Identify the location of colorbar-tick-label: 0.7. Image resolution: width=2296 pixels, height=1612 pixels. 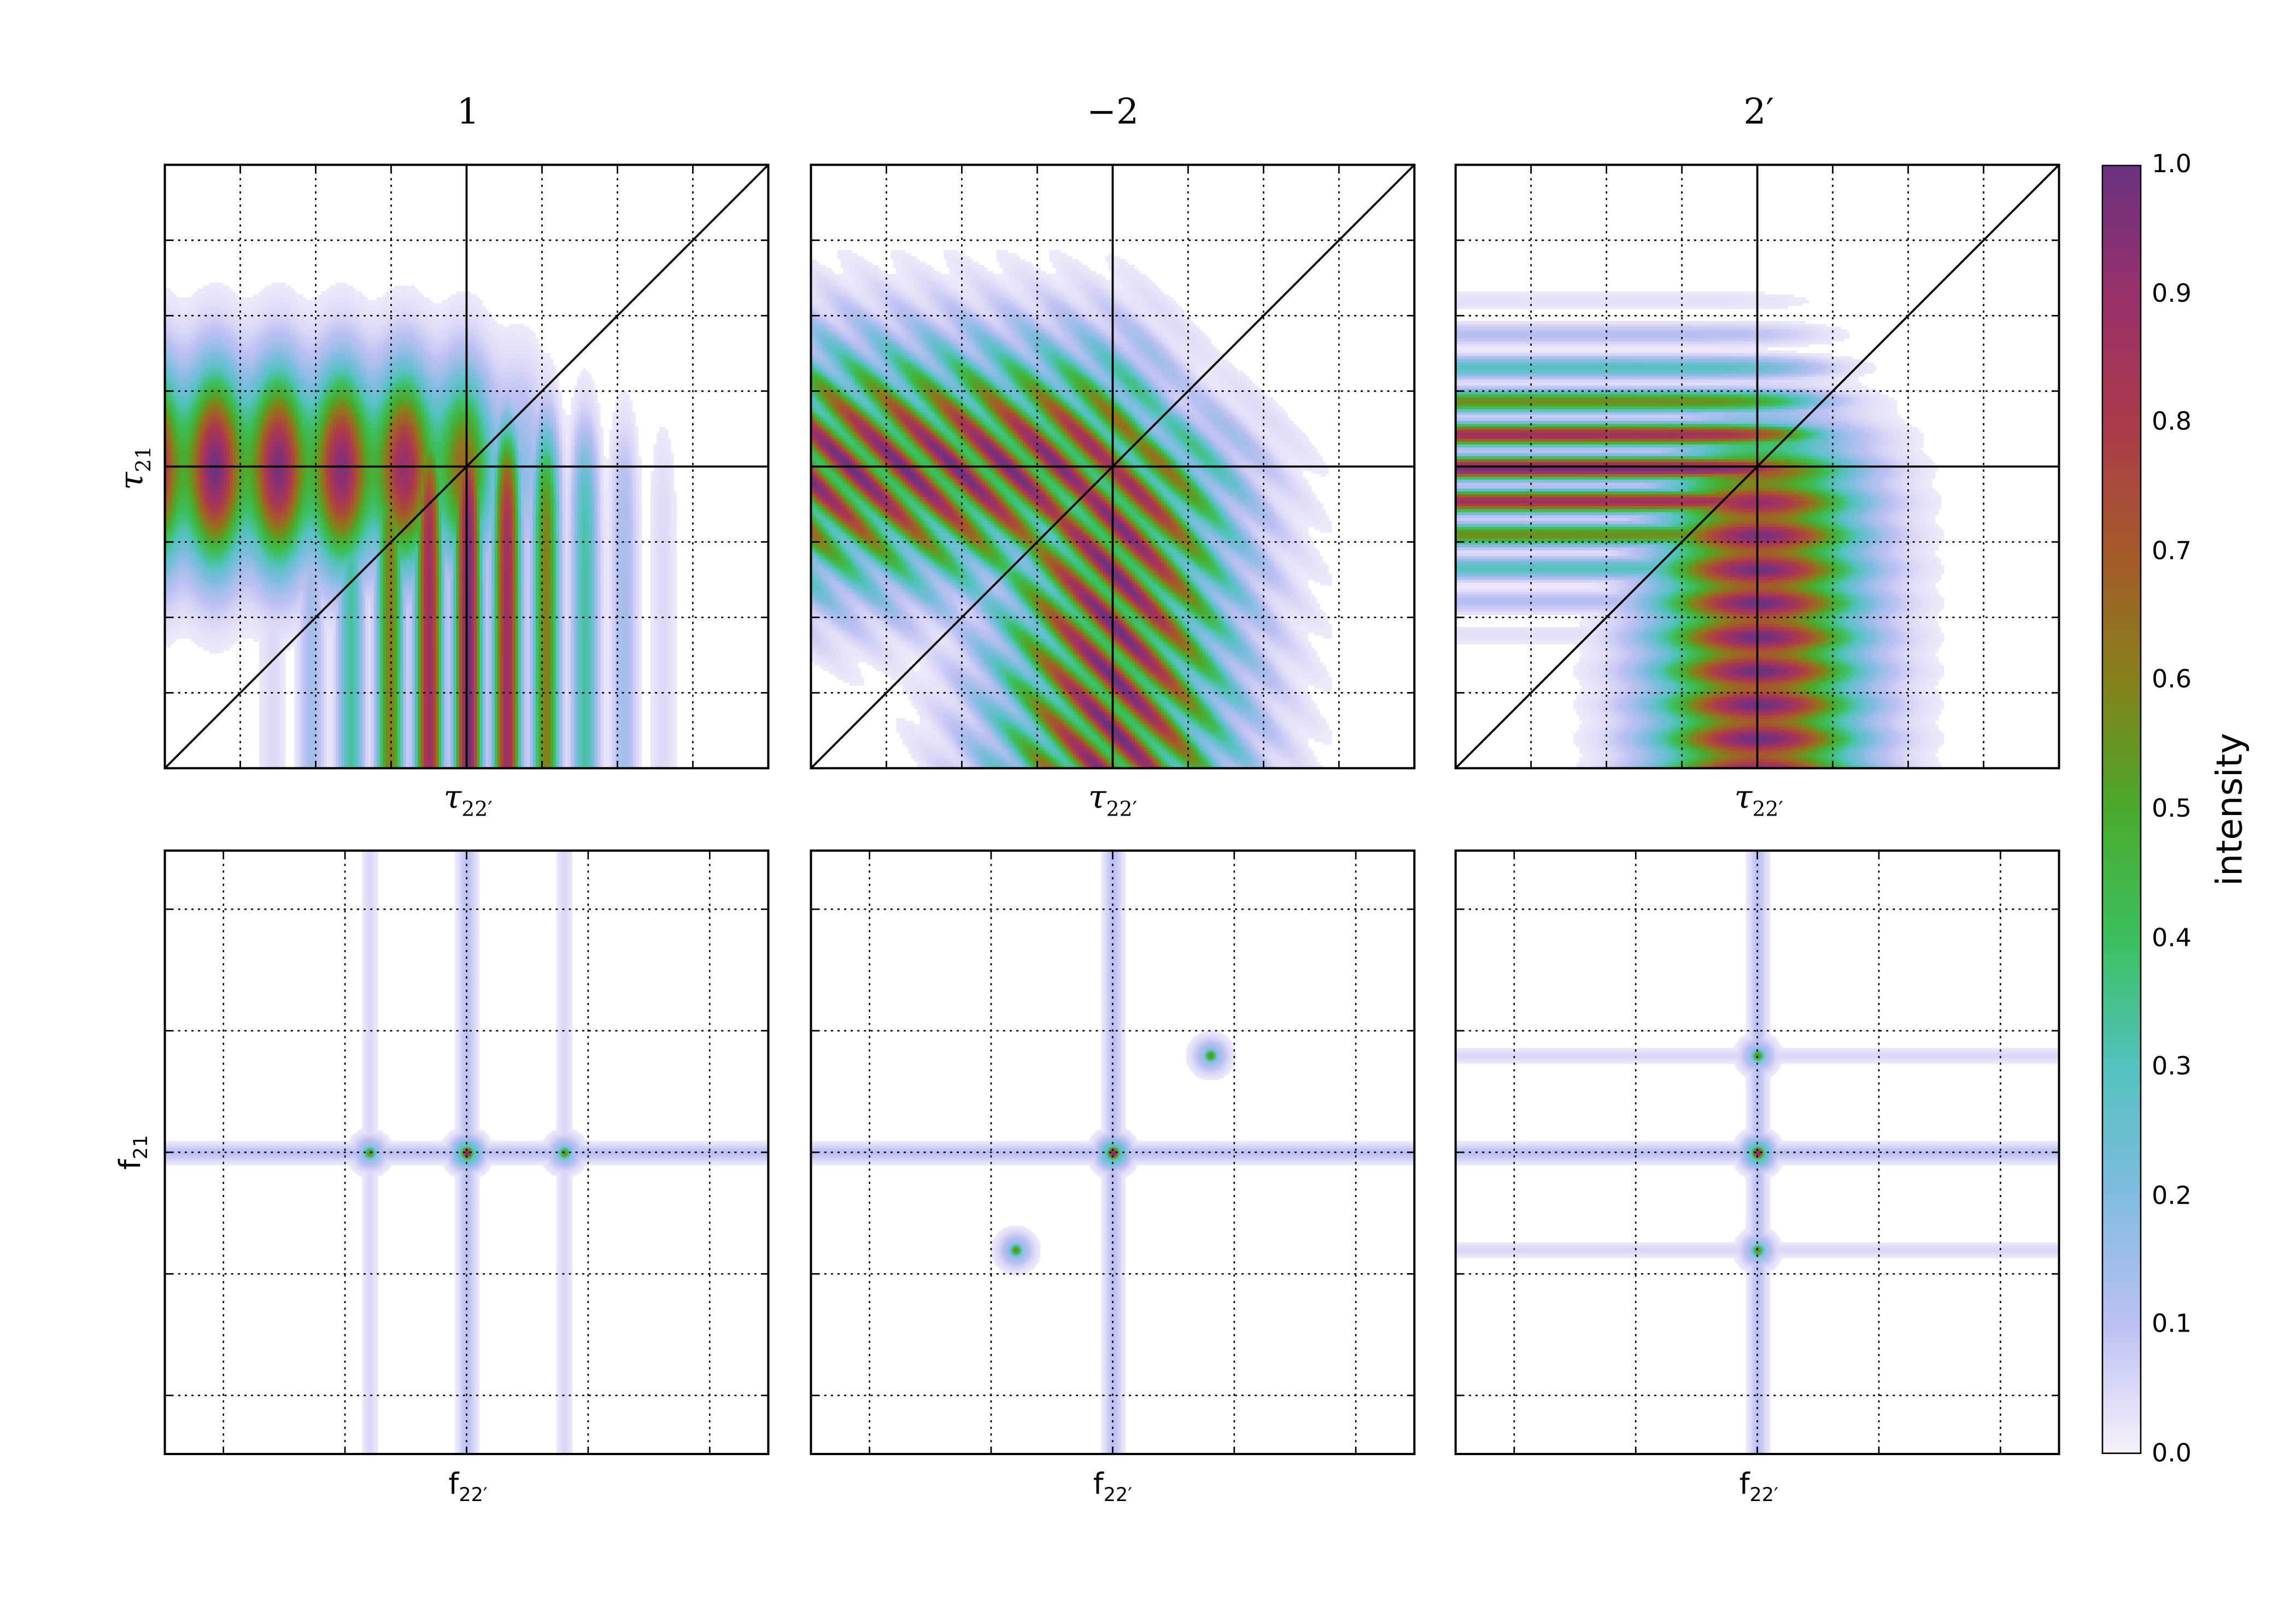
(2172, 551).